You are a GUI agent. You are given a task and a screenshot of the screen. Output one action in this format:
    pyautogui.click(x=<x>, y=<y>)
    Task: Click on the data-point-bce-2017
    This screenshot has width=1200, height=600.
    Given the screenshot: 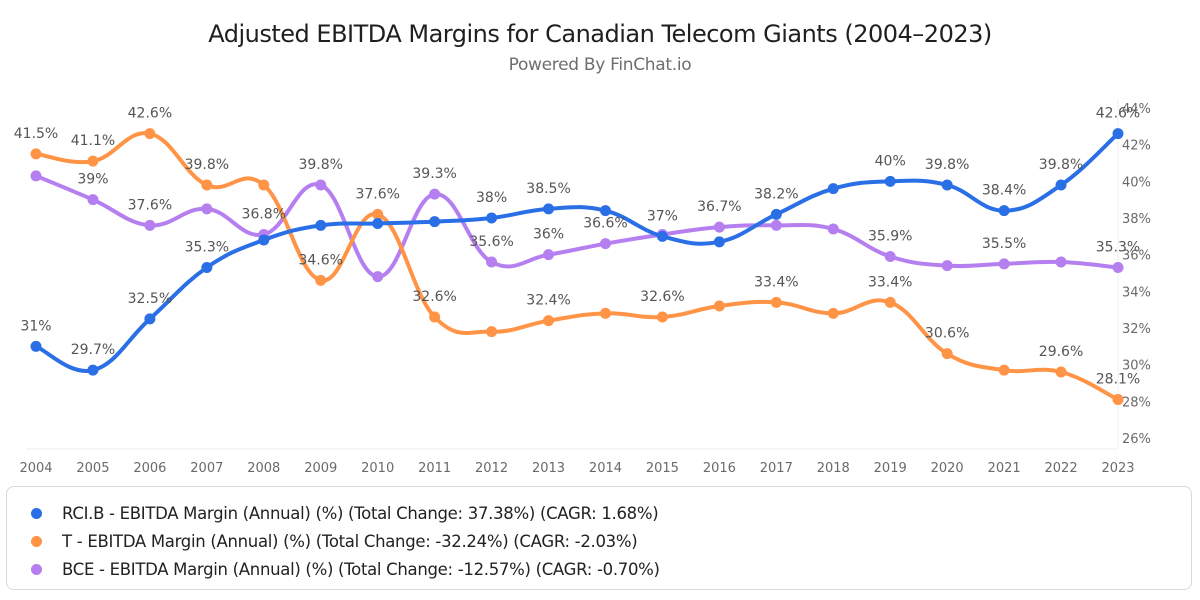 What is the action you would take?
    pyautogui.click(x=776, y=225)
    